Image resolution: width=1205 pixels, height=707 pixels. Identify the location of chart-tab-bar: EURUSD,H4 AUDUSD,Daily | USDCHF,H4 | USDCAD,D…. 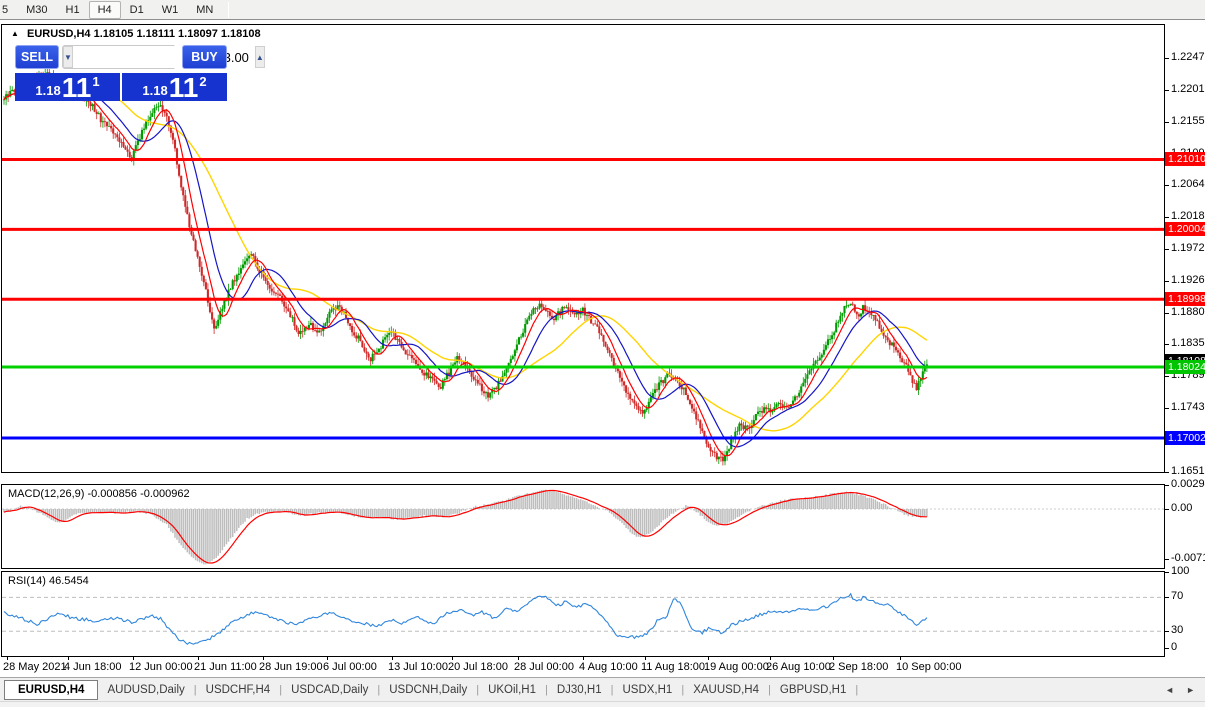
(602, 689).